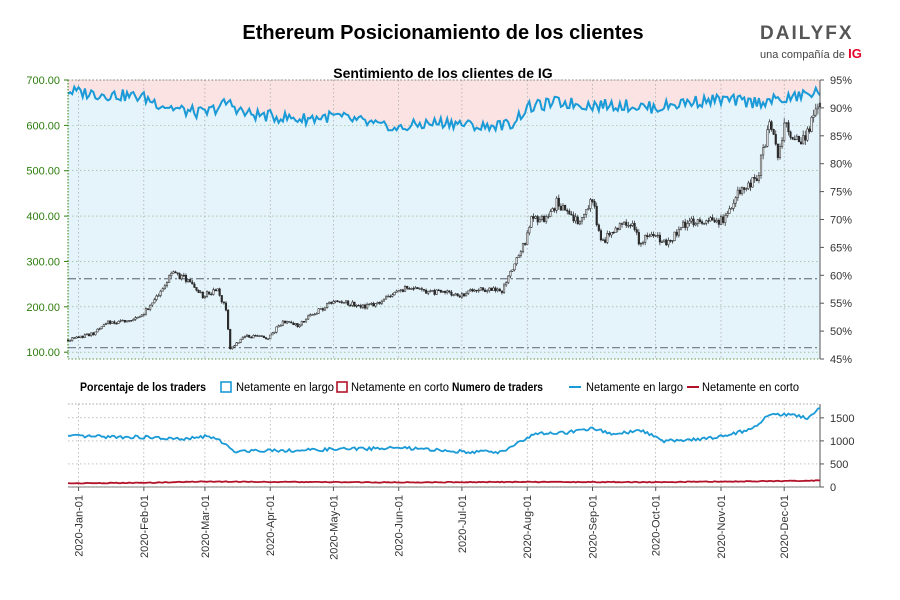 Image resolution: width=900 pixels, height=600 pixels. What do you see at coordinates (206, 526) in the screenshot?
I see `x-tick-label: 2020-Mar-01` at bounding box center [206, 526].